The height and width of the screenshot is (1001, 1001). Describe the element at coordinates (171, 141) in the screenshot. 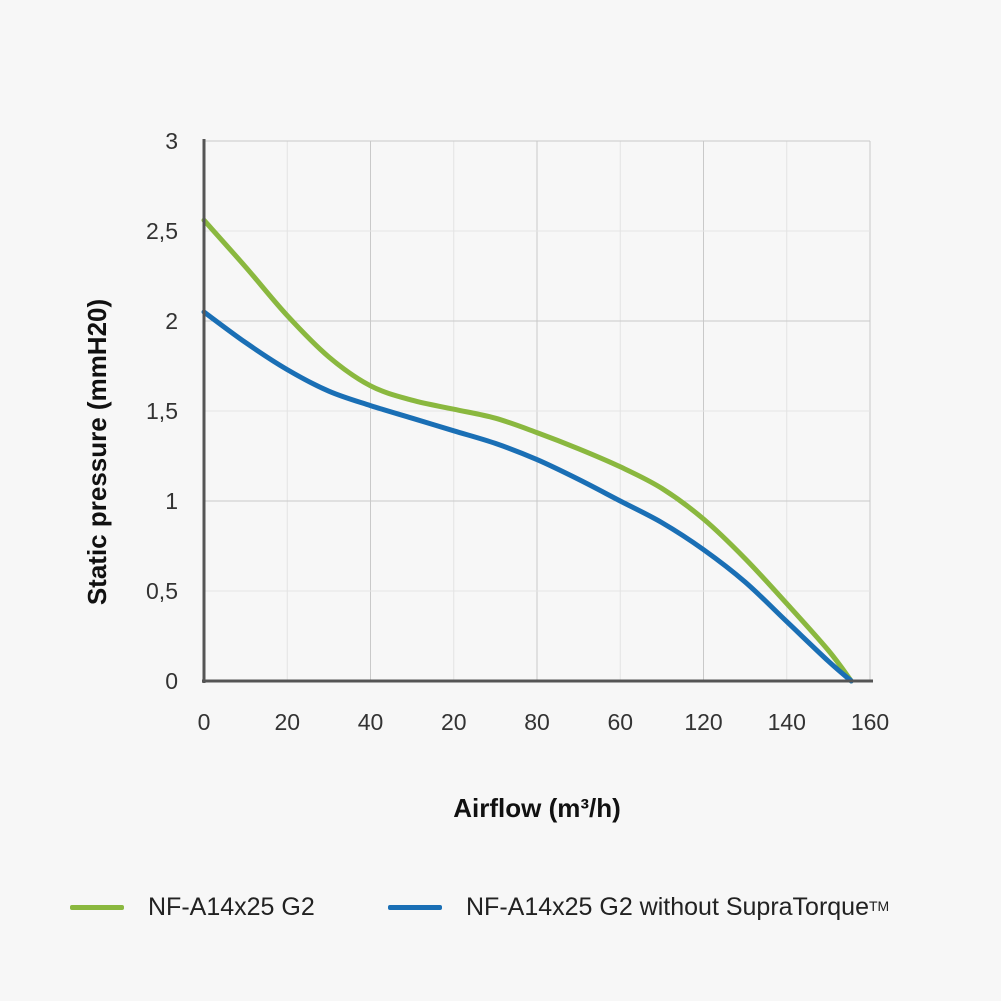

I see `y-tick-label: 3` at that location.